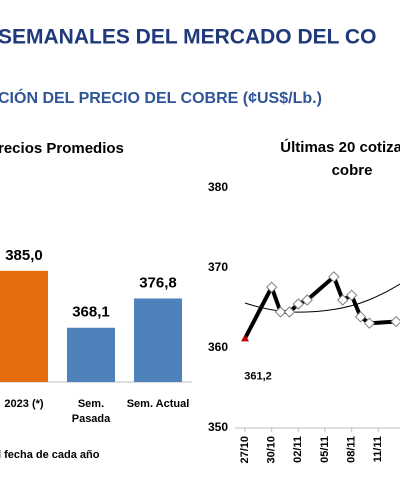 The height and width of the screenshot is (481, 400). I want to click on x-tick-label: 2023 (*), so click(24, 404).